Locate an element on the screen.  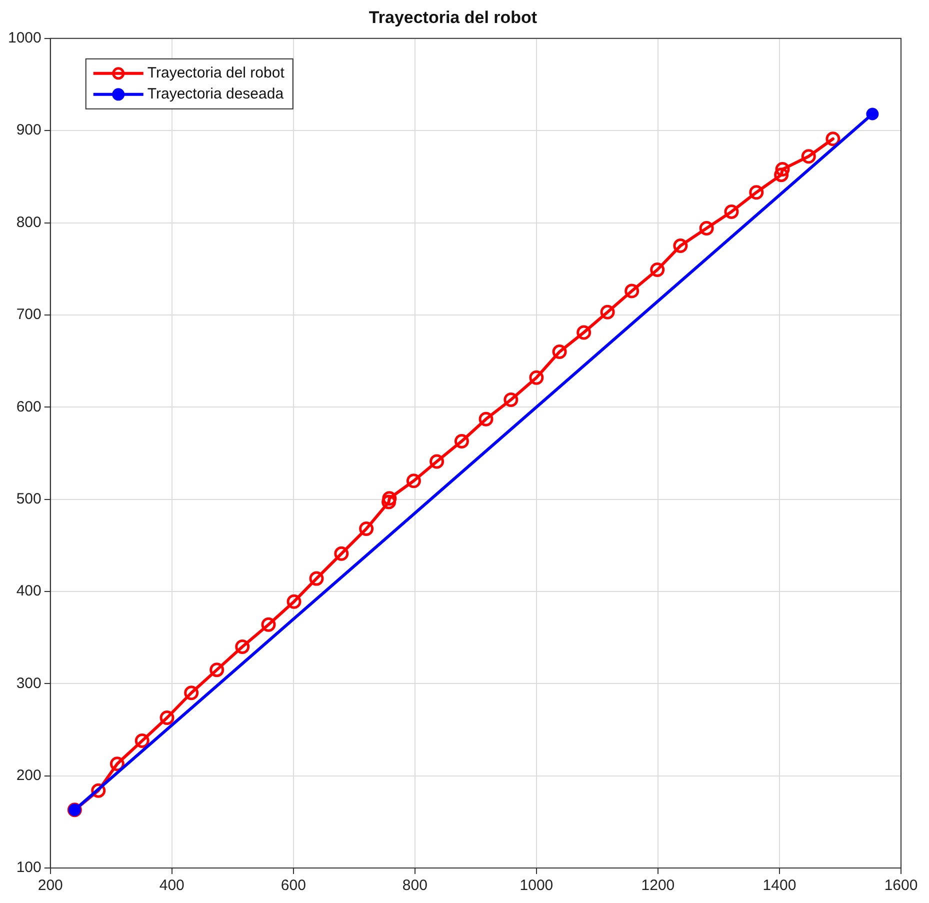
x-tick-label: 1000 is located at coordinates (537, 885).